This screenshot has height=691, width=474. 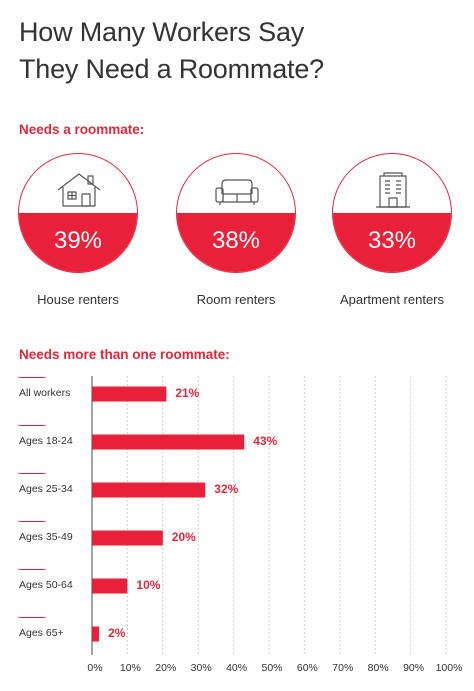 What do you see at coordinates (236, 299) in the screenshot?
I see `room-renters-label: Room renters` at bounding box center [236, 299].